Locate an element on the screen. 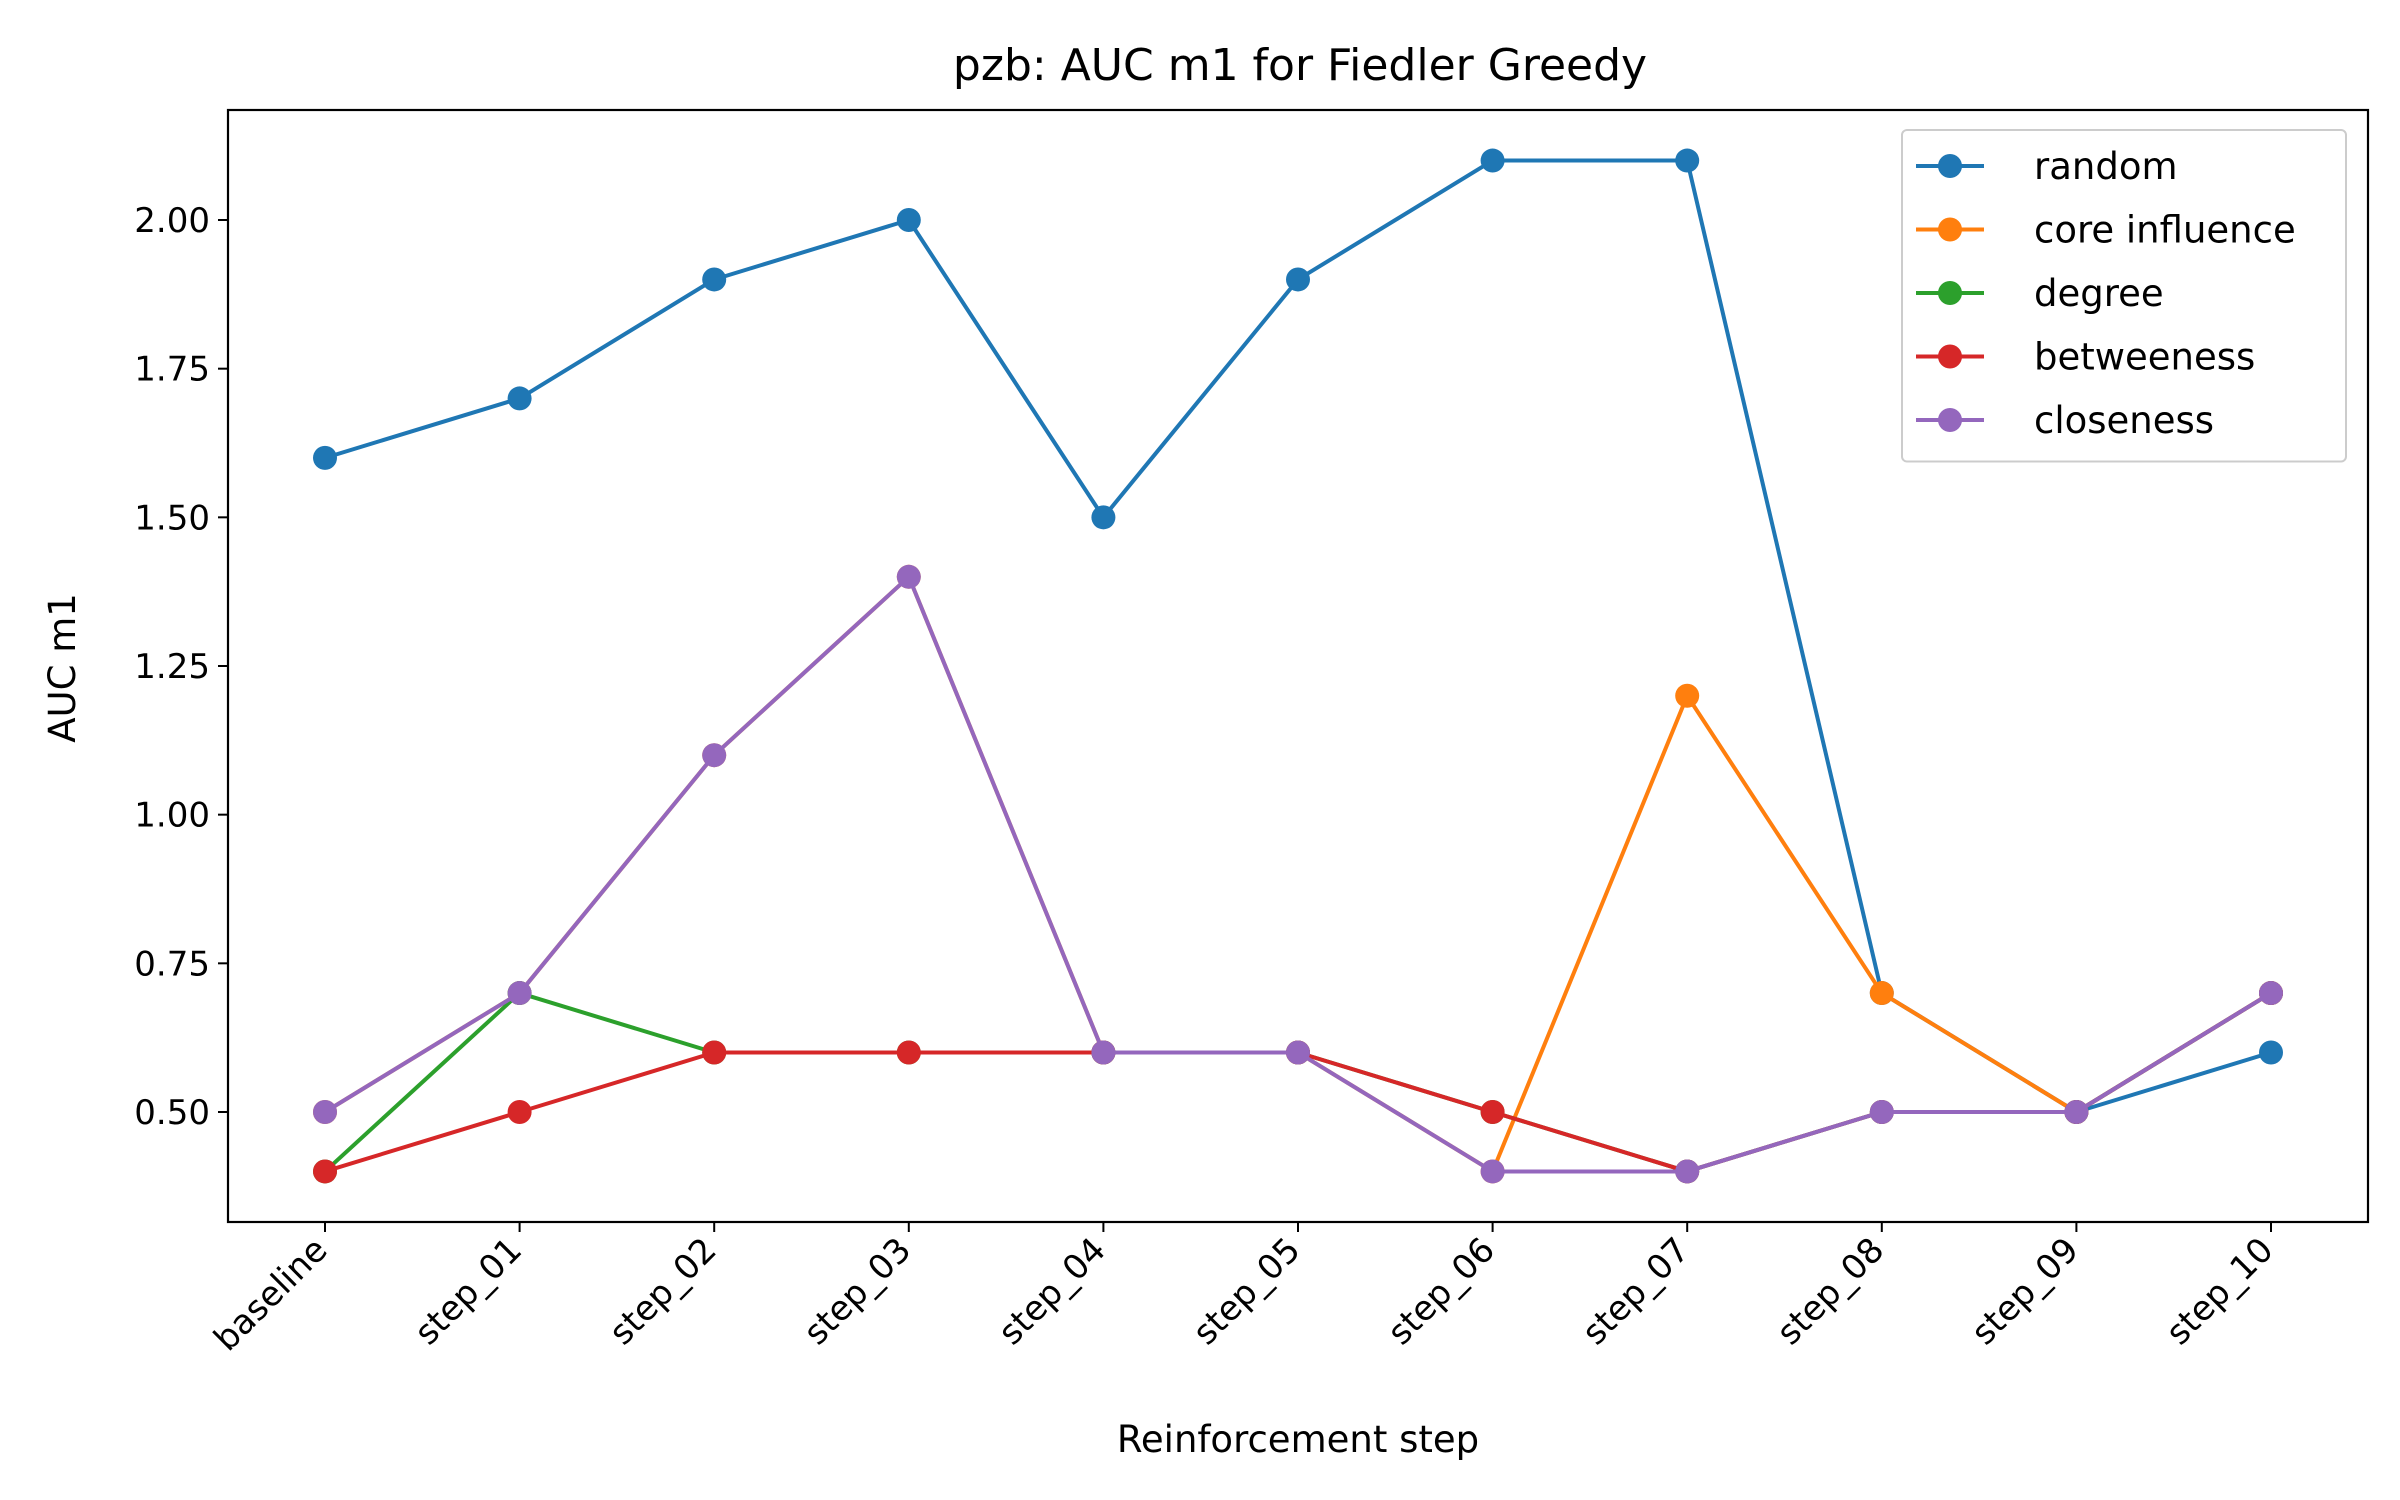 The image size is (2400, 1500). x-tick-label: step_10 is located at coordinates (2219, 1291).